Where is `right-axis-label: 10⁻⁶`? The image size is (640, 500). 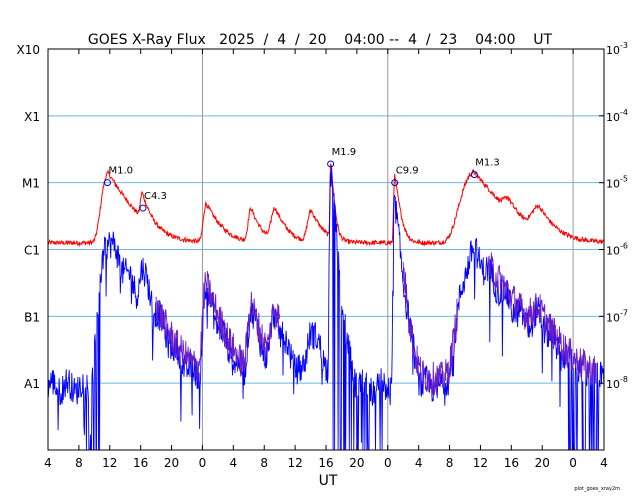 right-axis-label: 10⁻⁶ is located at coordinates (617, 250).